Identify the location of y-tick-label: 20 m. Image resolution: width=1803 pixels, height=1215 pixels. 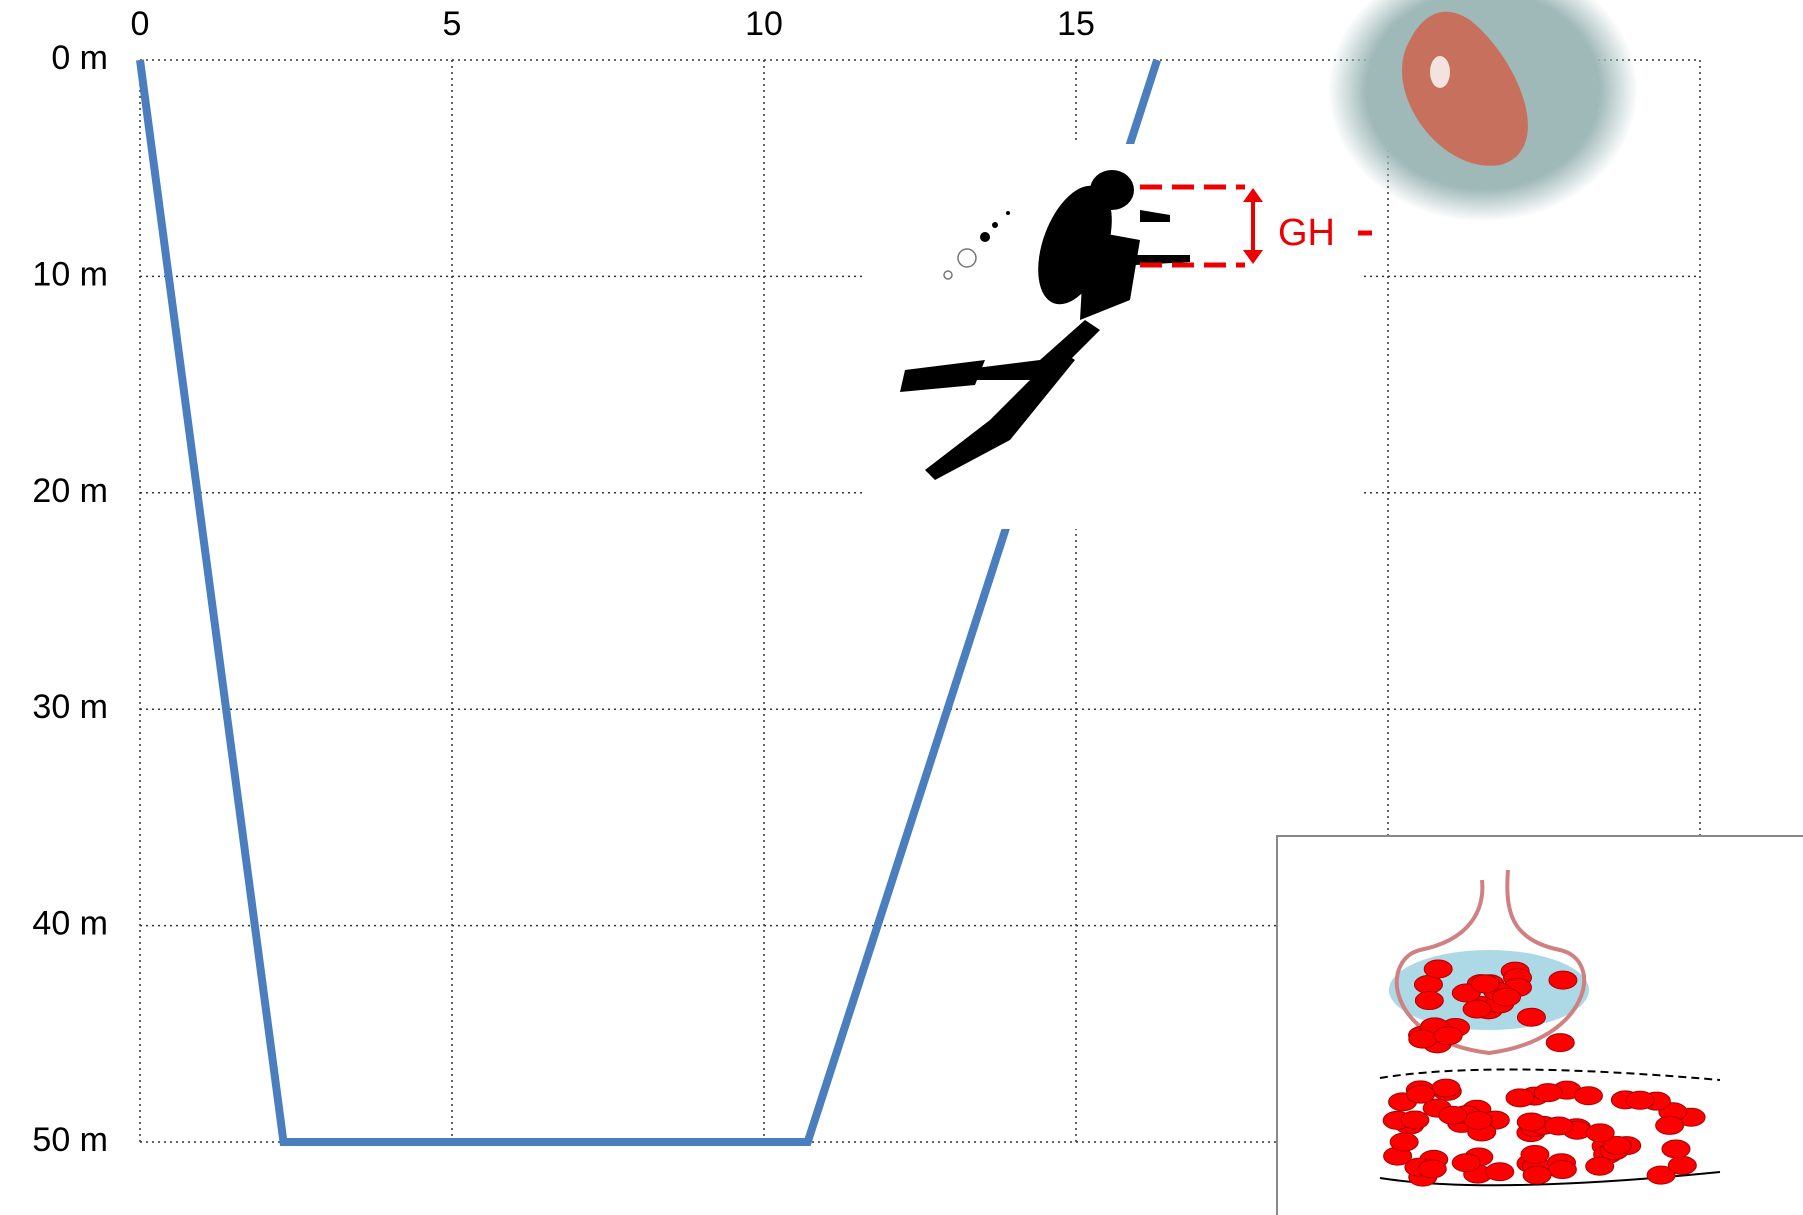
(70, 491).